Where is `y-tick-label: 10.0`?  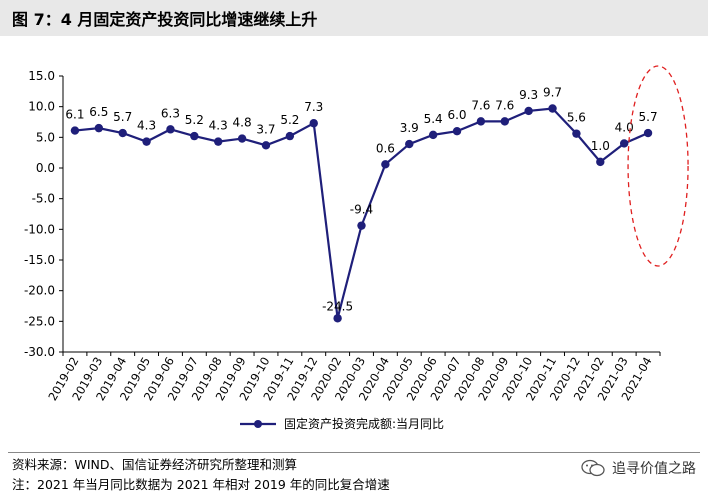
y-tick-label: 10.0 is located at coordinates (41, 107).